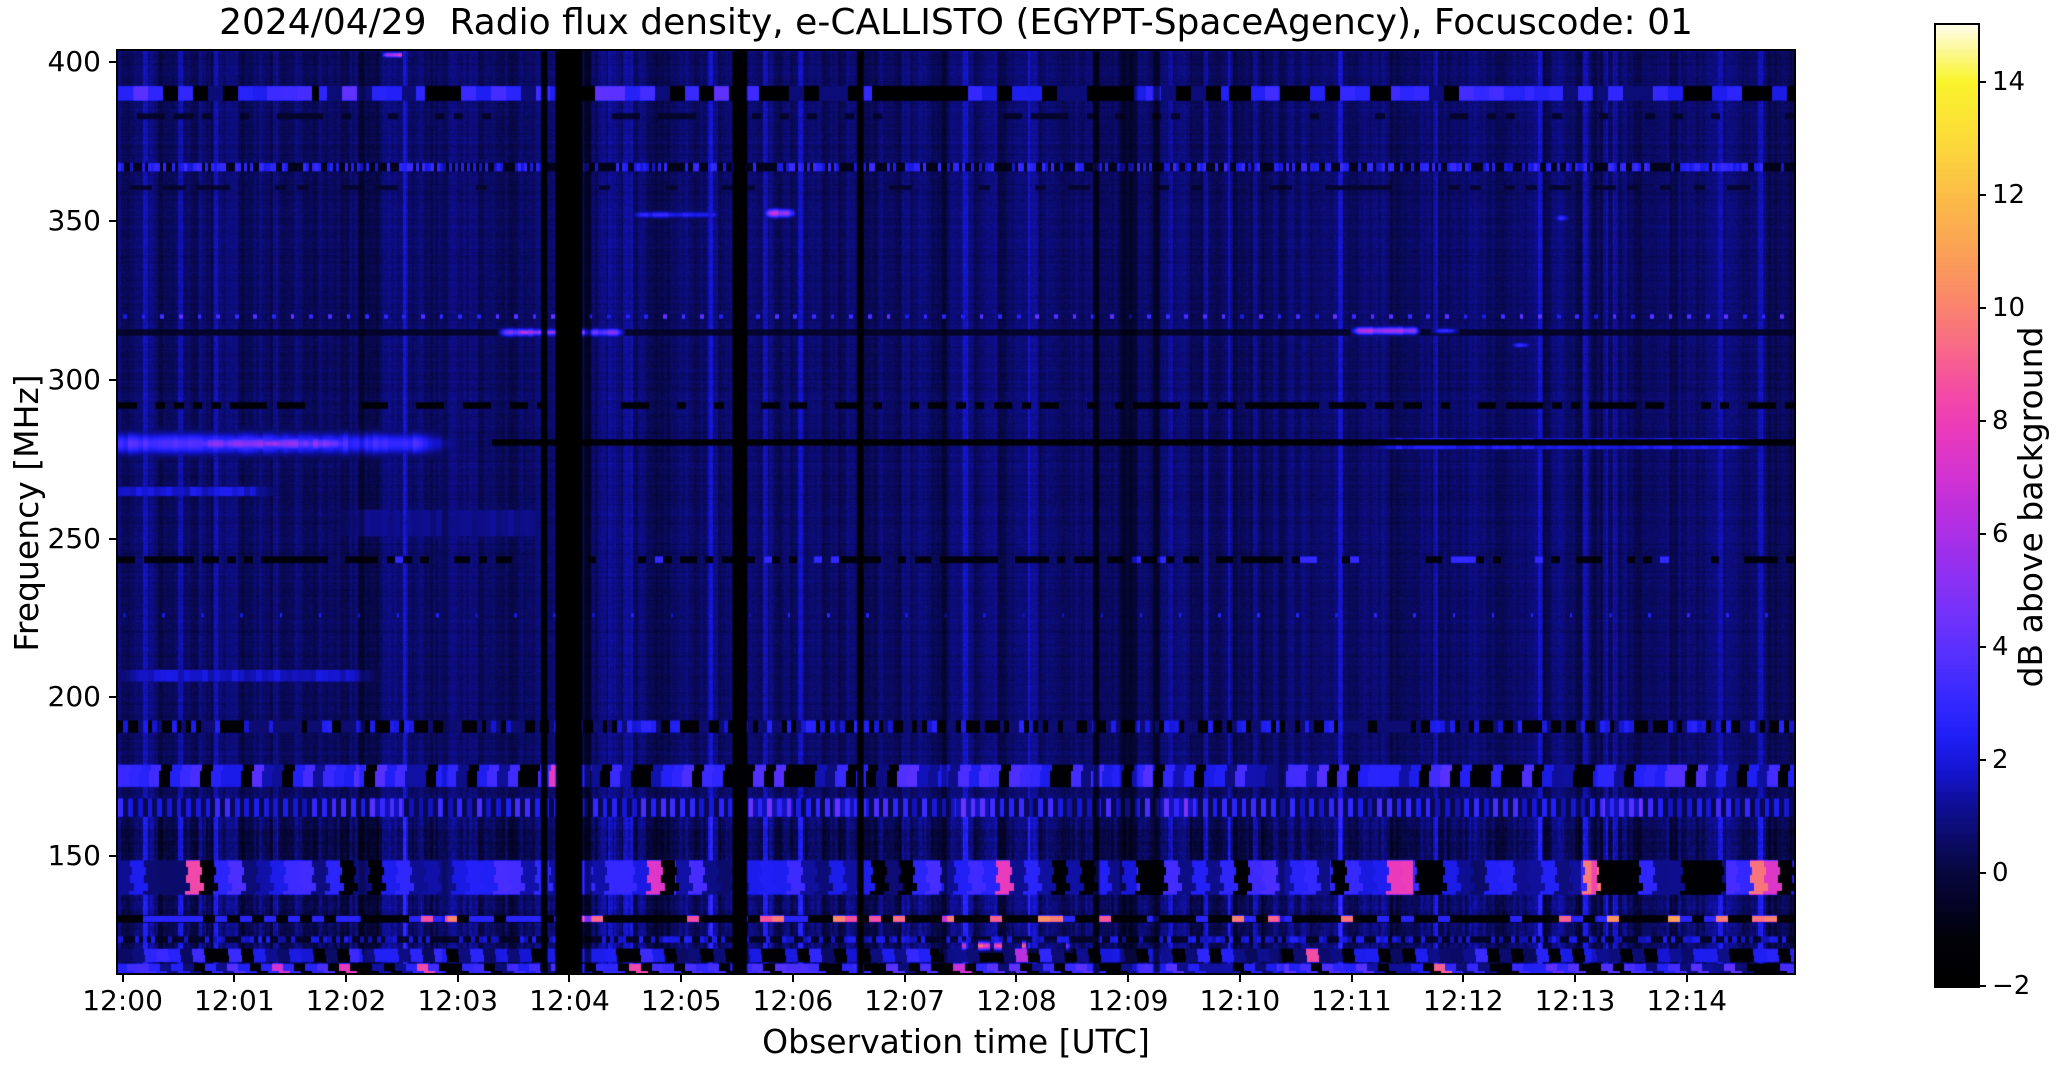  What do you see at coordinates (1016, 1000) in the screenshot?
I see `x-tick-label: 12:08` at bounding box center [1016, 1000].